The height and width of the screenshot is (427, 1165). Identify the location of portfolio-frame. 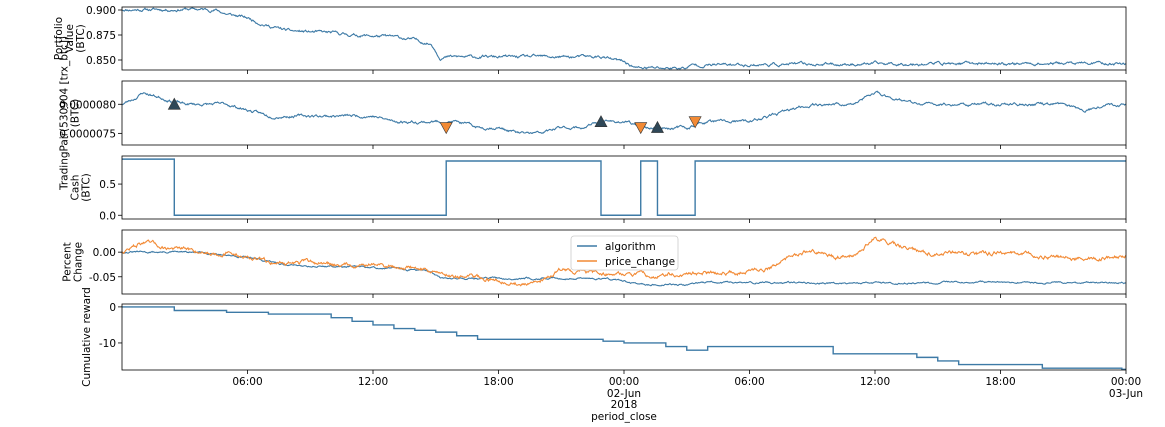
(624, 38).